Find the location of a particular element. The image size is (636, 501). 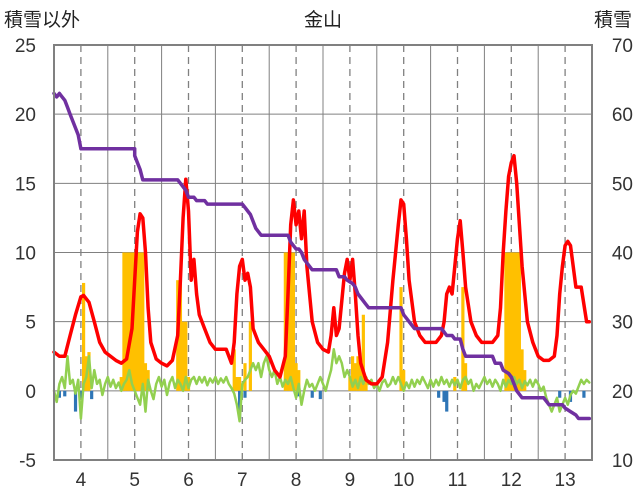

right-tick-label-5: 60 is located at coordinates (622, 115).